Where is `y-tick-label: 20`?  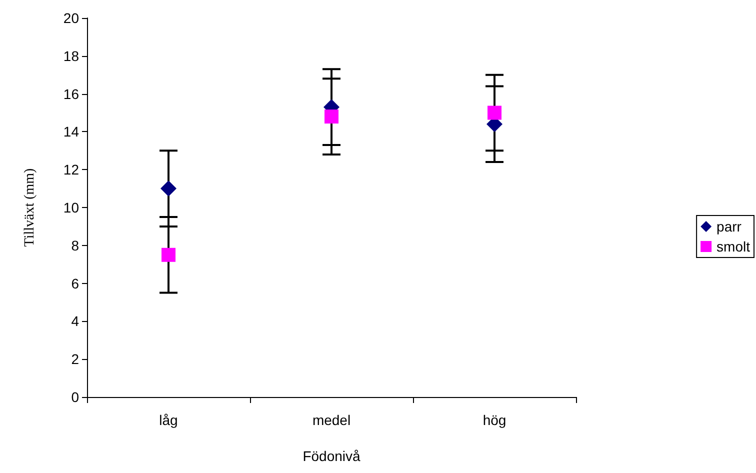
y-tick-label: 20 is located at coordinates (71, 18).